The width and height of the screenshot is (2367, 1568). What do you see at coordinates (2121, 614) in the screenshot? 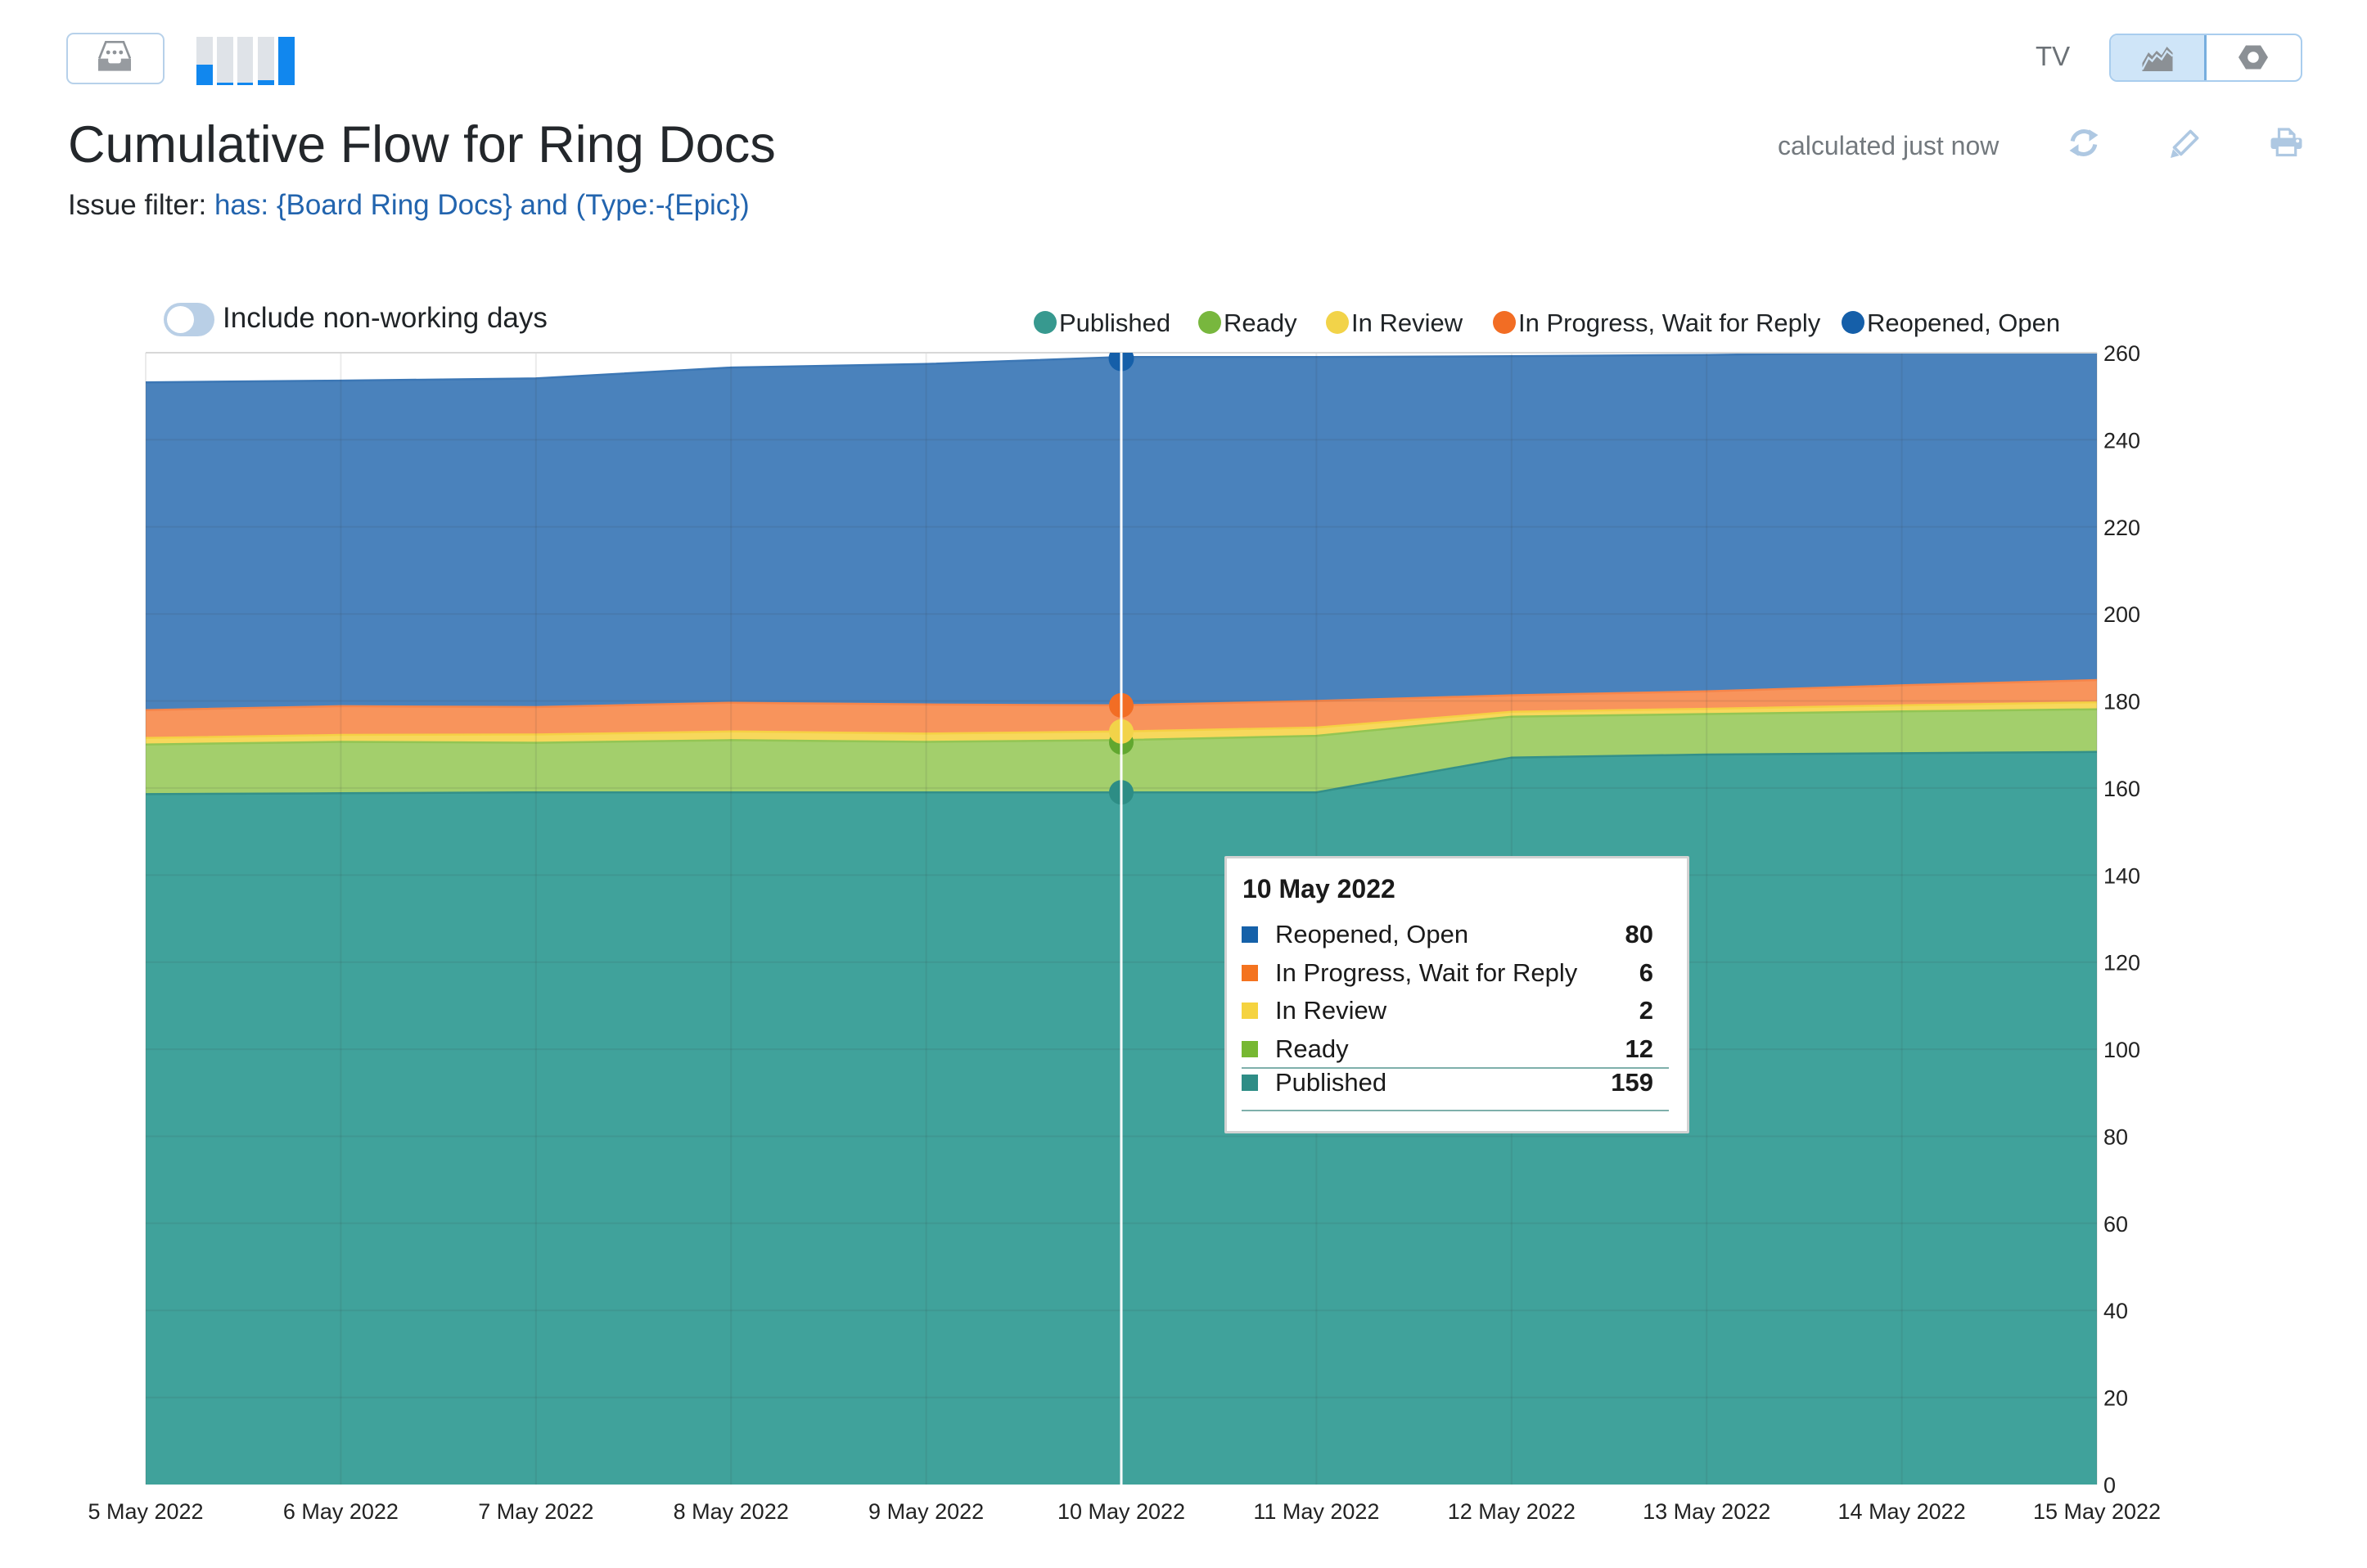
I see `svg-text: 200` at bounding box center [2121, 614].